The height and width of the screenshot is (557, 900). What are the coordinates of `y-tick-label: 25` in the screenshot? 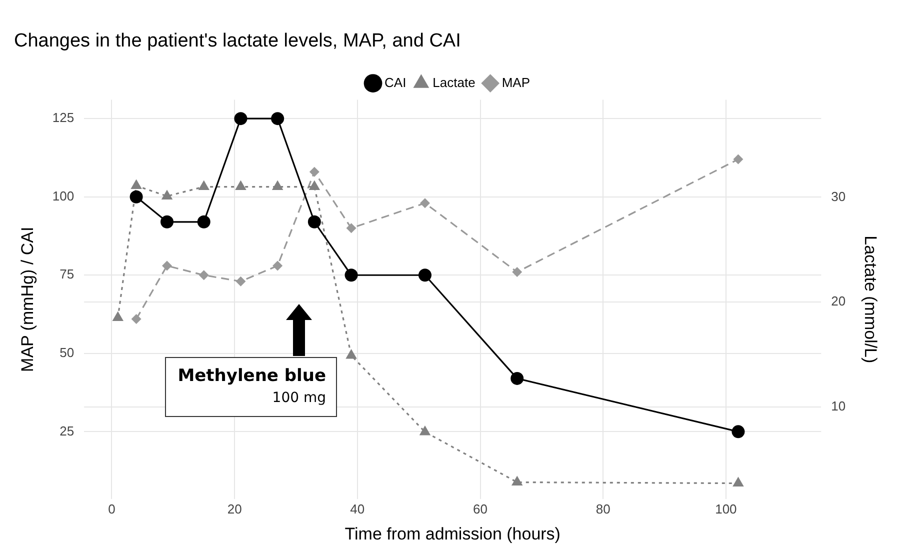 It's located at (67, 430).